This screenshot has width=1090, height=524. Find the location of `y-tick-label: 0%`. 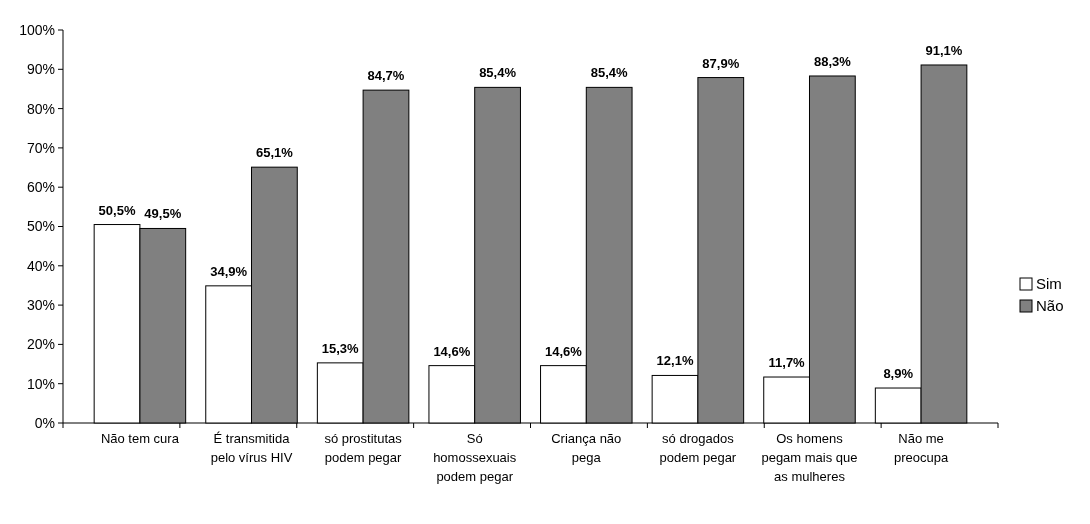

y-tick-label: 0% is located at coordinates (44, 422).